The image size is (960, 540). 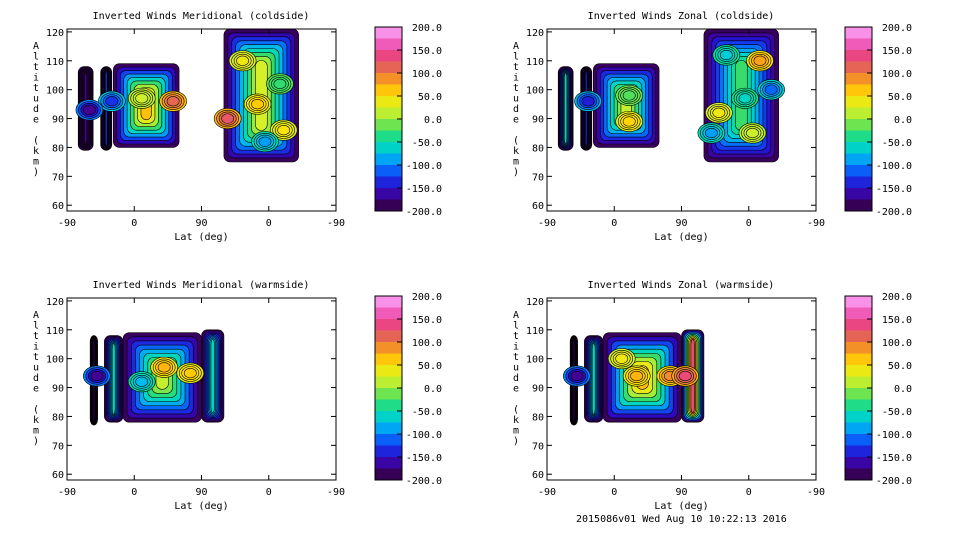 I want to click on plot-area, so click(x=187, y=96).